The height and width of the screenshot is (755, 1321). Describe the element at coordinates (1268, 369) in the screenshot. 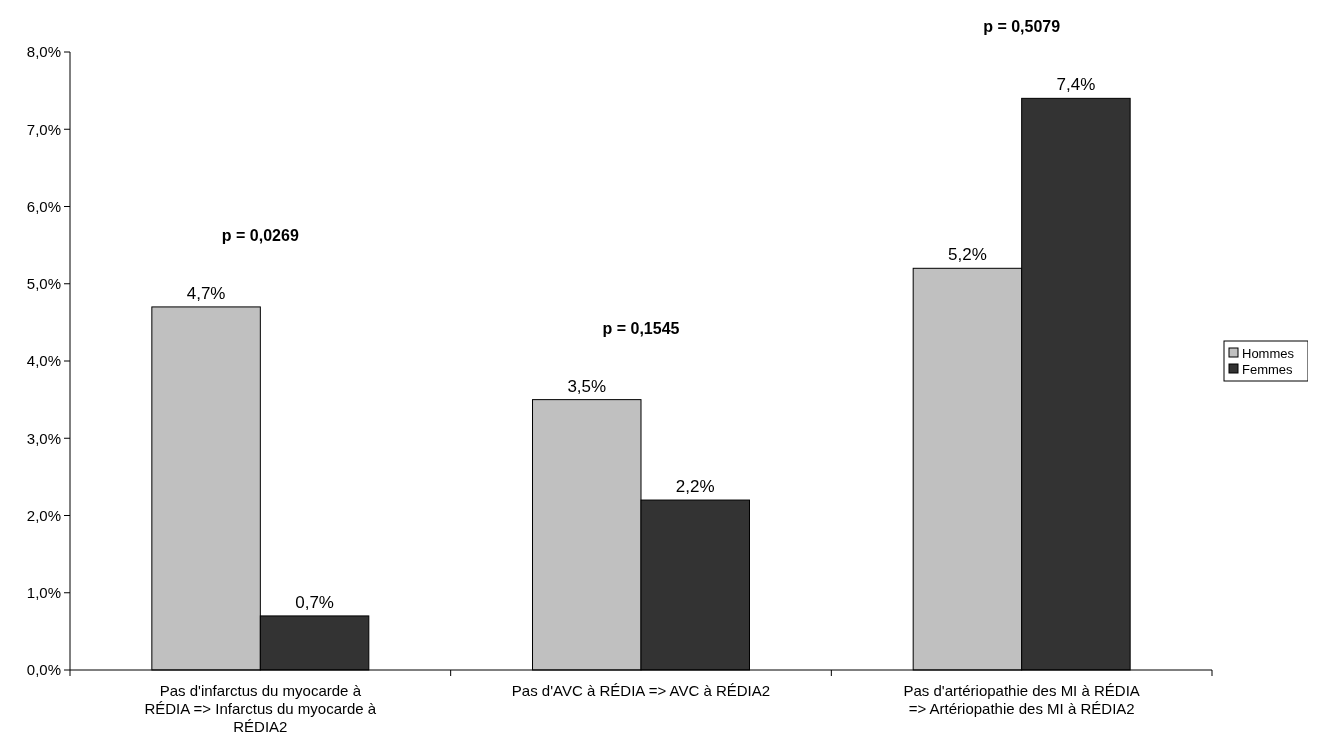

I see `legend-label: Femmes` at that location.